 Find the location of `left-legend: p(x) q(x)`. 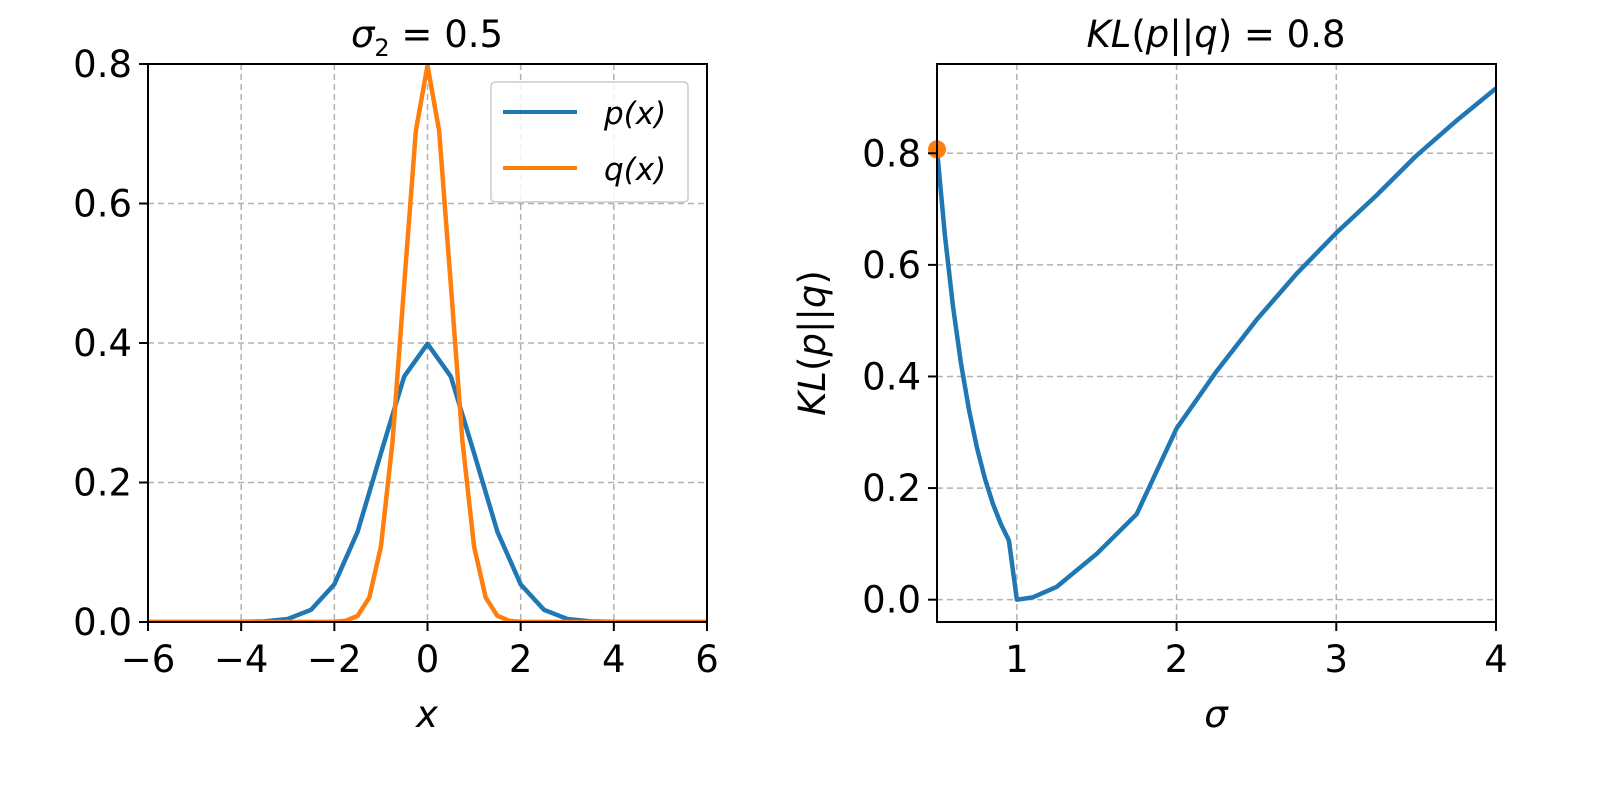

left-legend: p(x) q(x) is located at coordinates (589, 142).